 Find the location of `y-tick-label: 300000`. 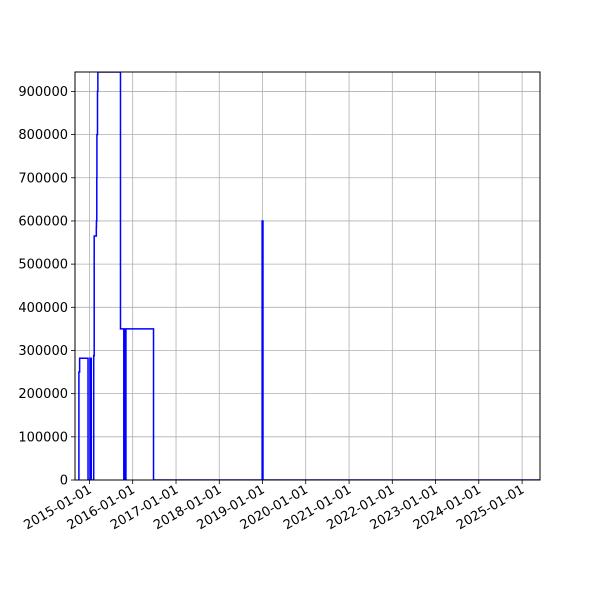

y-tick-label: 300000 is located at coordinates (43, 351).